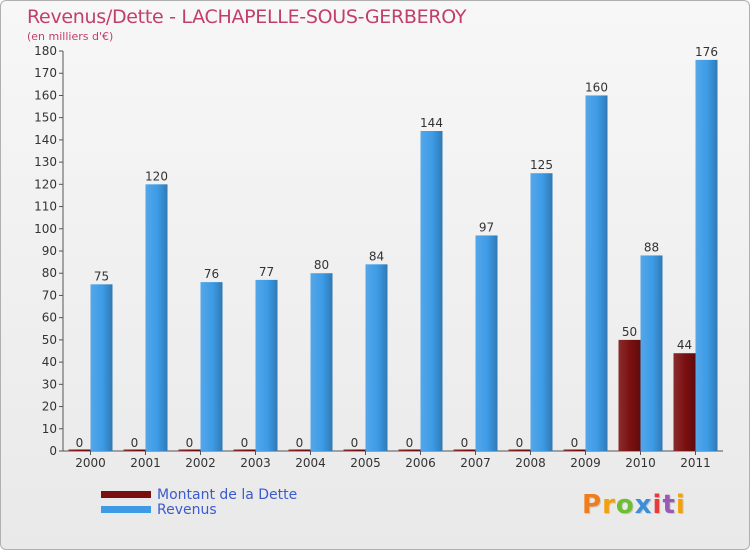 The height and width of the screenshot is (550, 750). Describe the element at coordinates (321, 265) in the screenshot. I see `data-label-revenus: 80` at that location.